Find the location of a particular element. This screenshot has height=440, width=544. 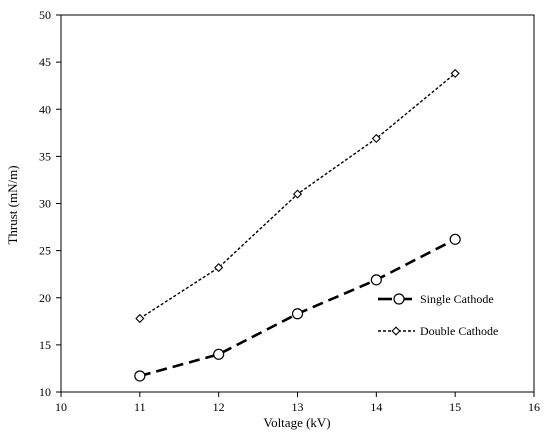

legend: Single Cathode Double Cathode is located at coordinates (438, 315).